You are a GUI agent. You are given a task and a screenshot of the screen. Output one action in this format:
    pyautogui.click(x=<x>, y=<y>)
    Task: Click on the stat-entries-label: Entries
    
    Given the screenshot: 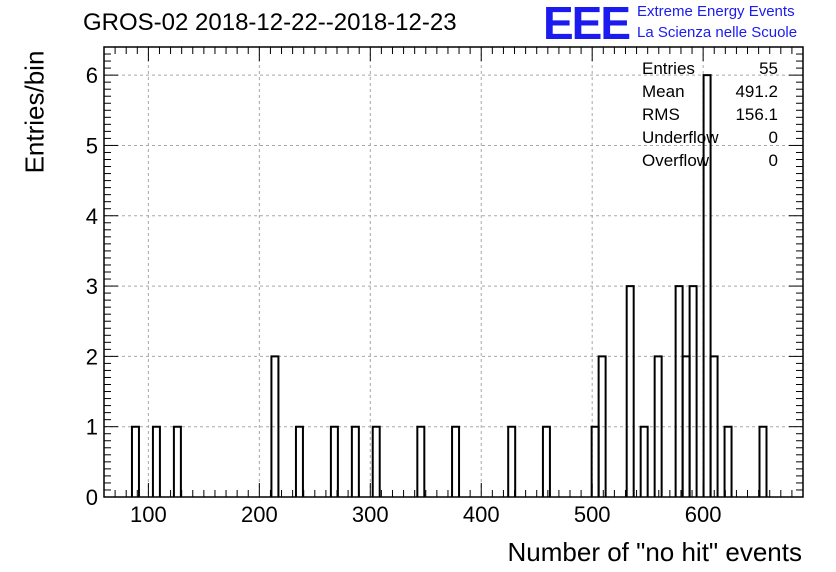 What is the action you would take?
    pyautogui.click(x=668, y=68)
    